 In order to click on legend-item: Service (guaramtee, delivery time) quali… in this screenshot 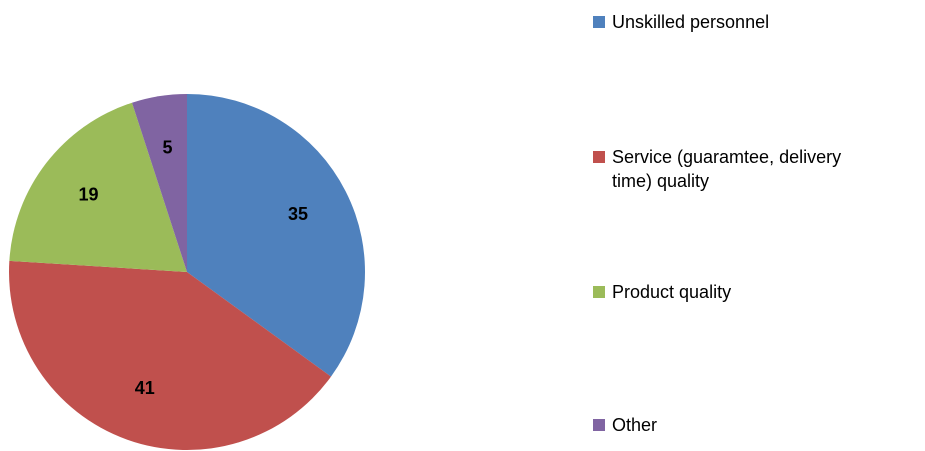, I will do `click(753, 169)`.